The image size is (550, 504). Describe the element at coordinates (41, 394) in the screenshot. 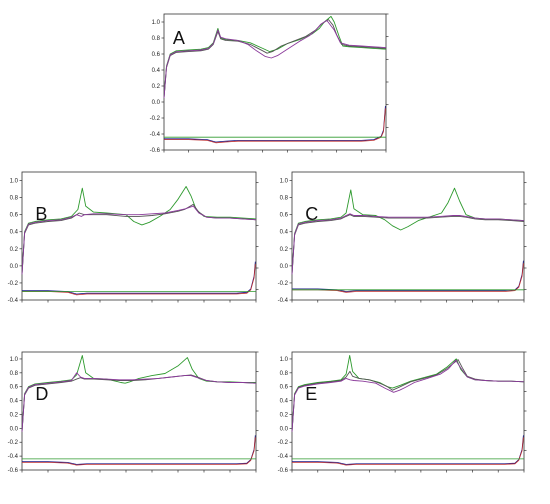

I see `panel-letter: D` at that location.